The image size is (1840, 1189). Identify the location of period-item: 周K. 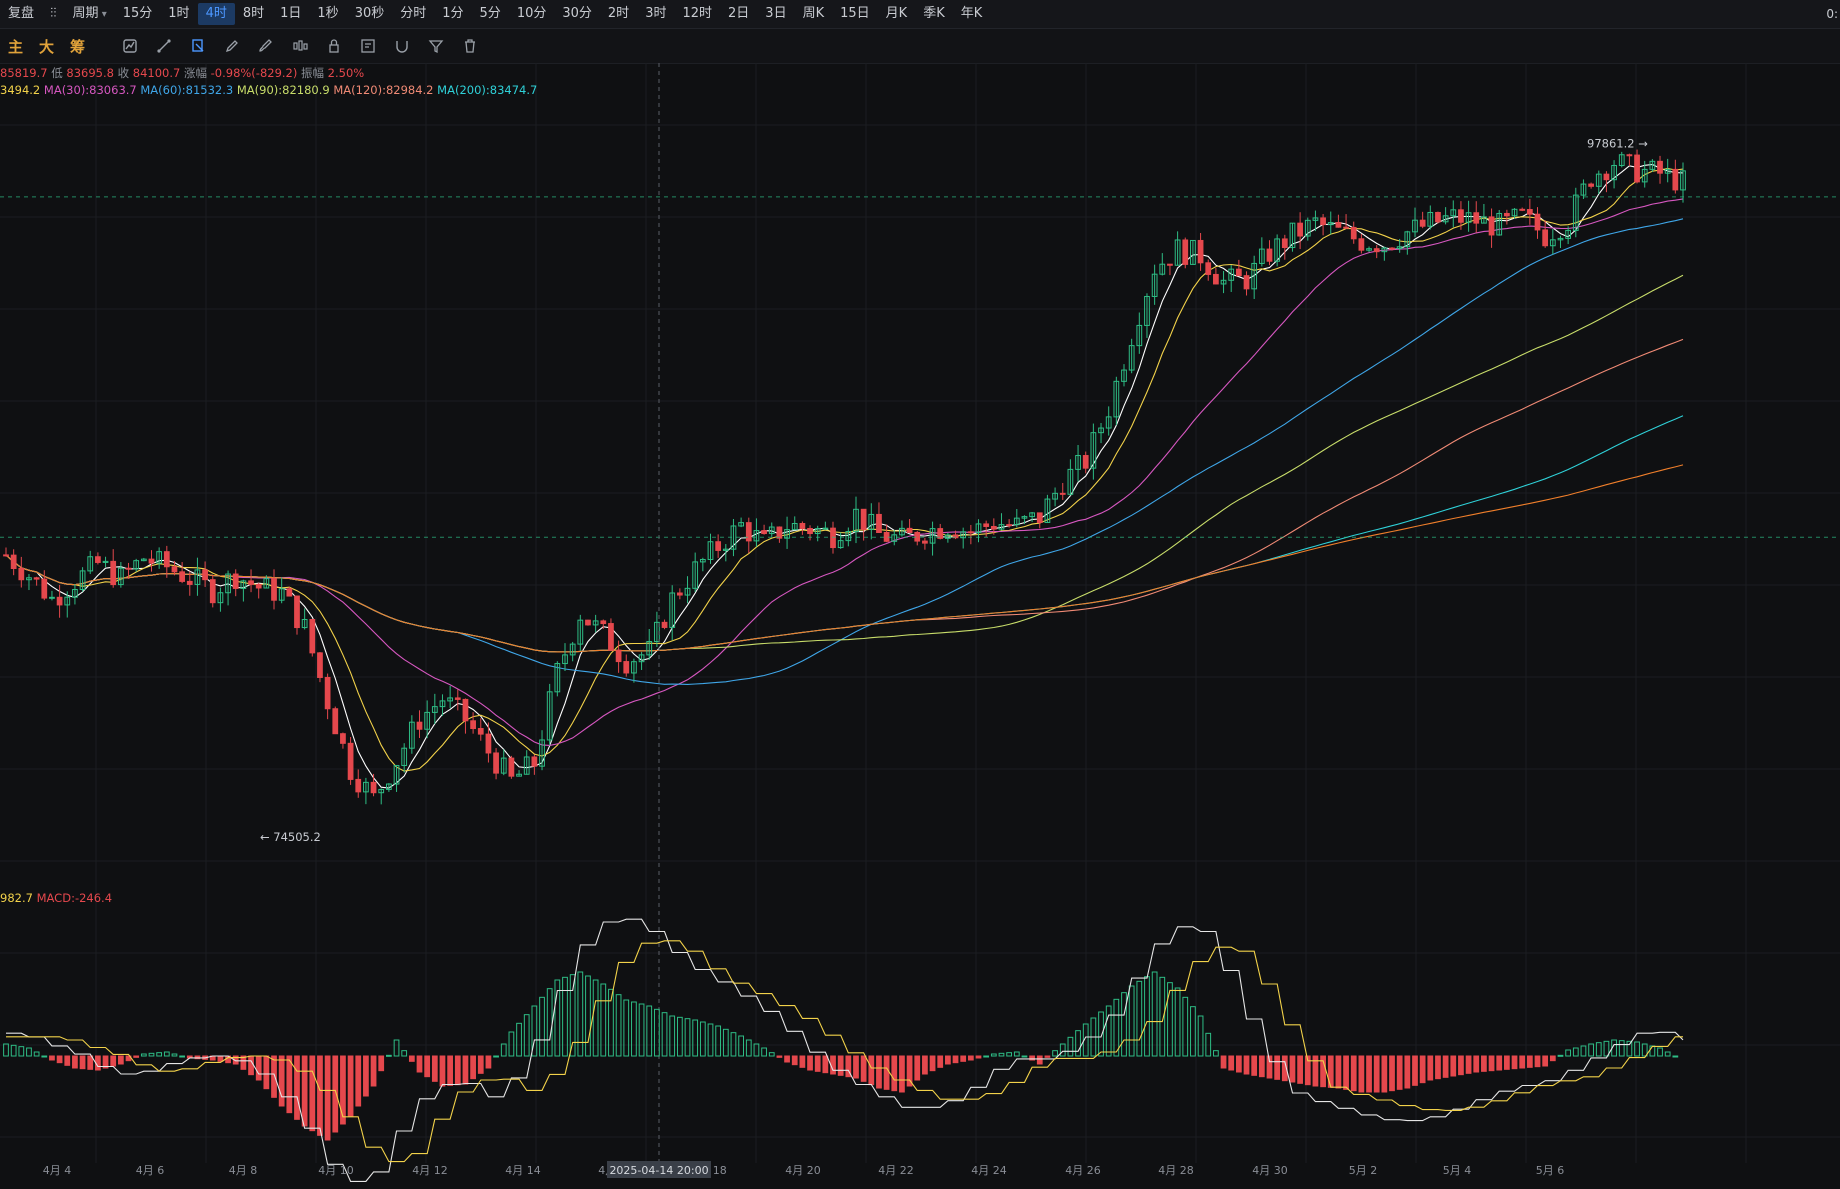
(813, 13).